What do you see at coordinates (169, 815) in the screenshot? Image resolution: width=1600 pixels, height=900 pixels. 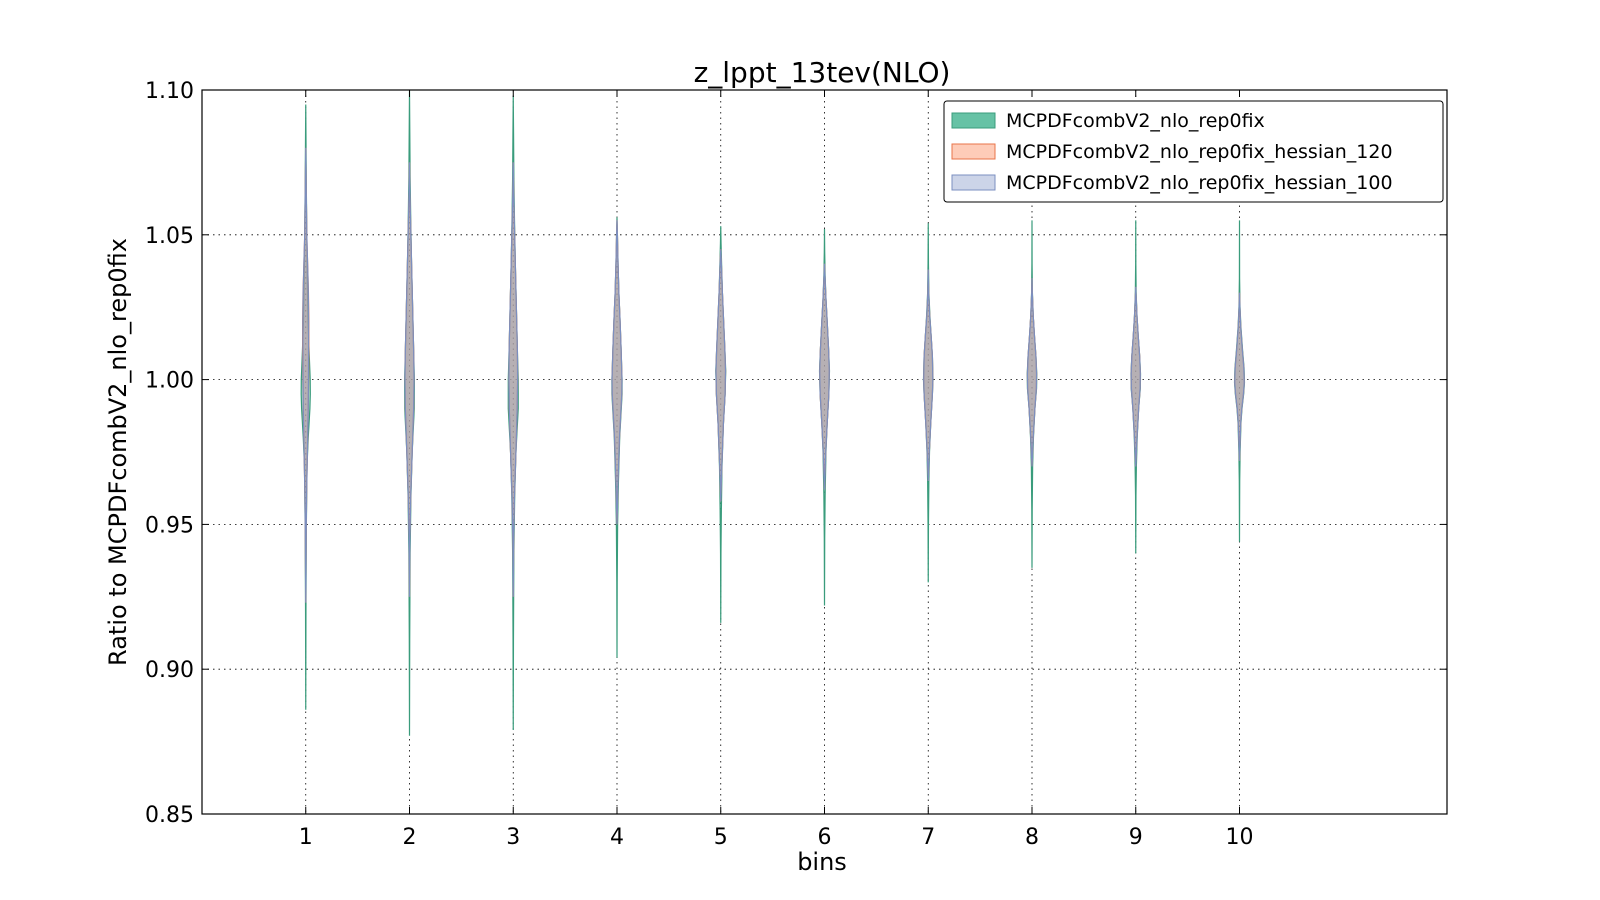 I see `y-tick-label: 0.85` at bounding box center [169, 815].